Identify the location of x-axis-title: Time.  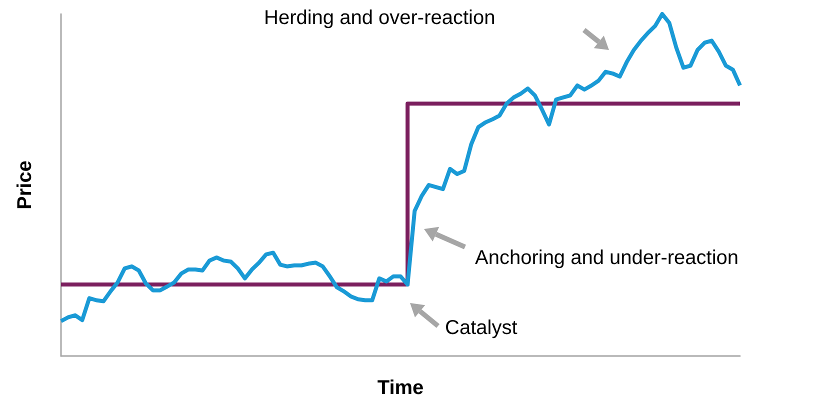
(400, 388).